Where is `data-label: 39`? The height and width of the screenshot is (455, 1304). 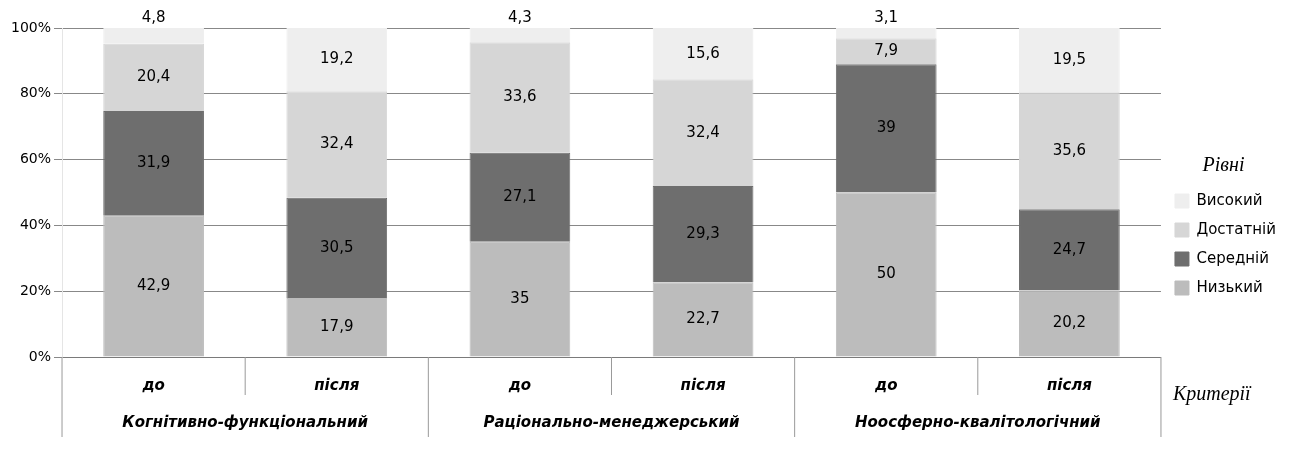
data-label: 39 is located at coordinates (886, 127).